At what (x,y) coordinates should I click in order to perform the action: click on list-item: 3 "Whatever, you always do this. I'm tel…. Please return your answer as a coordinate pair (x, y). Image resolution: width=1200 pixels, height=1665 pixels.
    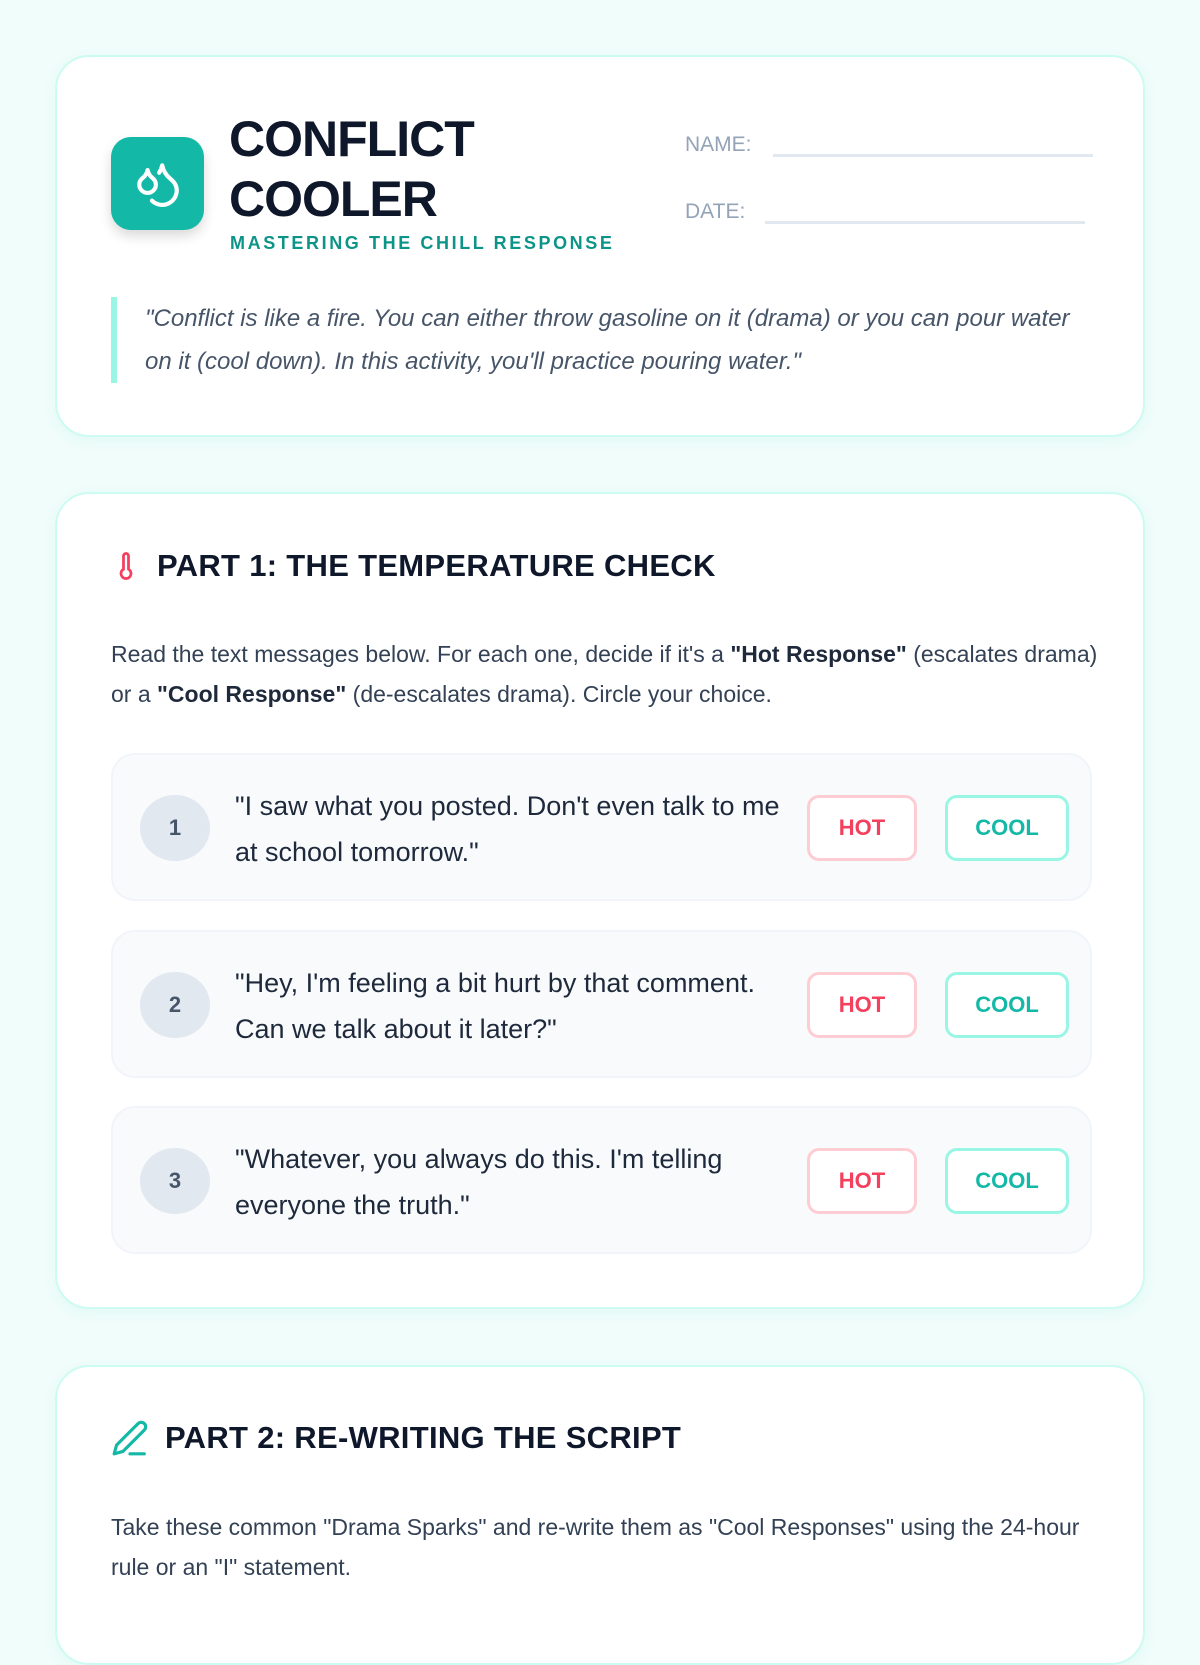
    Looking at the image, I should click on (601, 1180).